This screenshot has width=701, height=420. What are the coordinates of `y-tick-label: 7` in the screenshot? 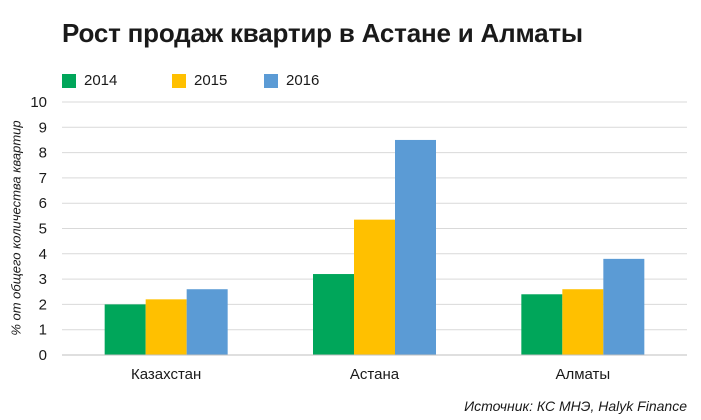 It's located at (43, 178).